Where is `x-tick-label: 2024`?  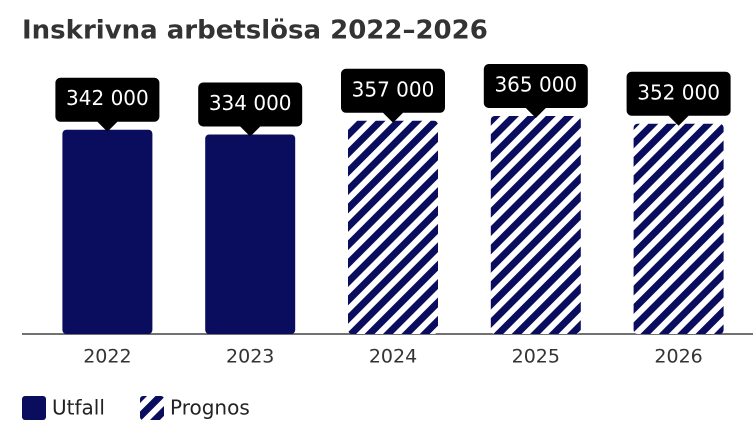
x-tick-label: 2024 is located at coordinates (393, 357).